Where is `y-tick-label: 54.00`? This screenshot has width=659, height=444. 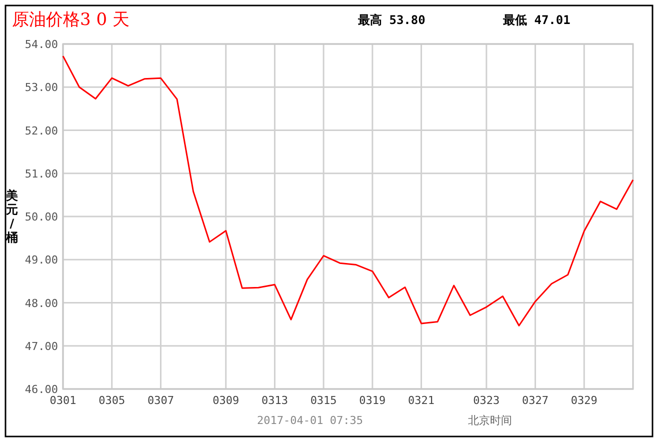 y-tick-label: 54.00 is located at coordinates (41, 44).